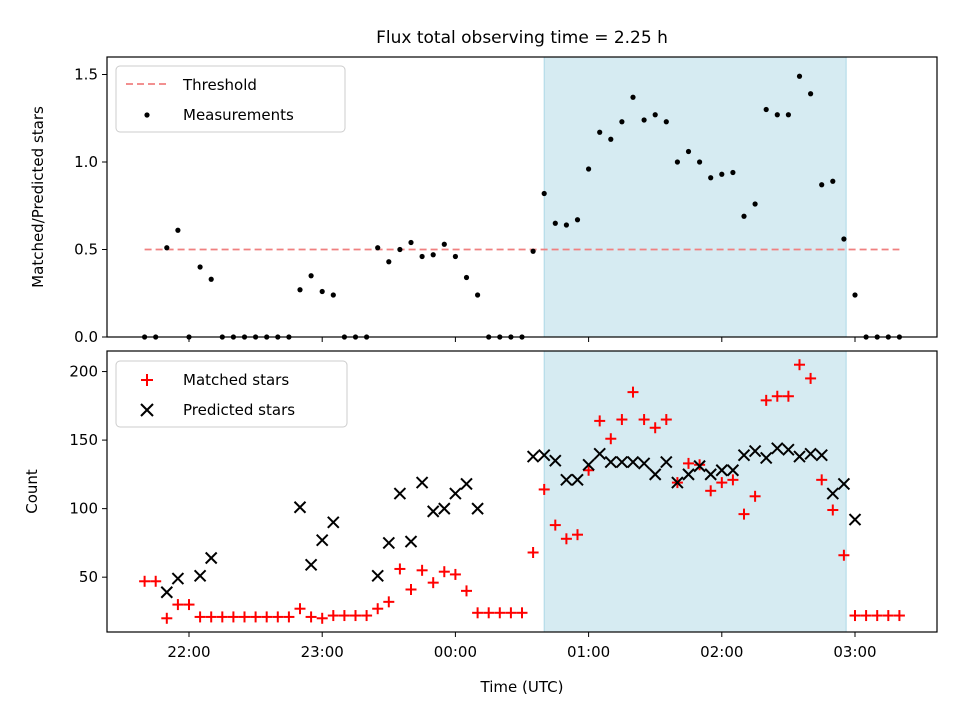  What do you see at coordinates (219, 85) in the screenshot?
I see `legend-threshold-label: Threshold` at bounding box center [219, 85].